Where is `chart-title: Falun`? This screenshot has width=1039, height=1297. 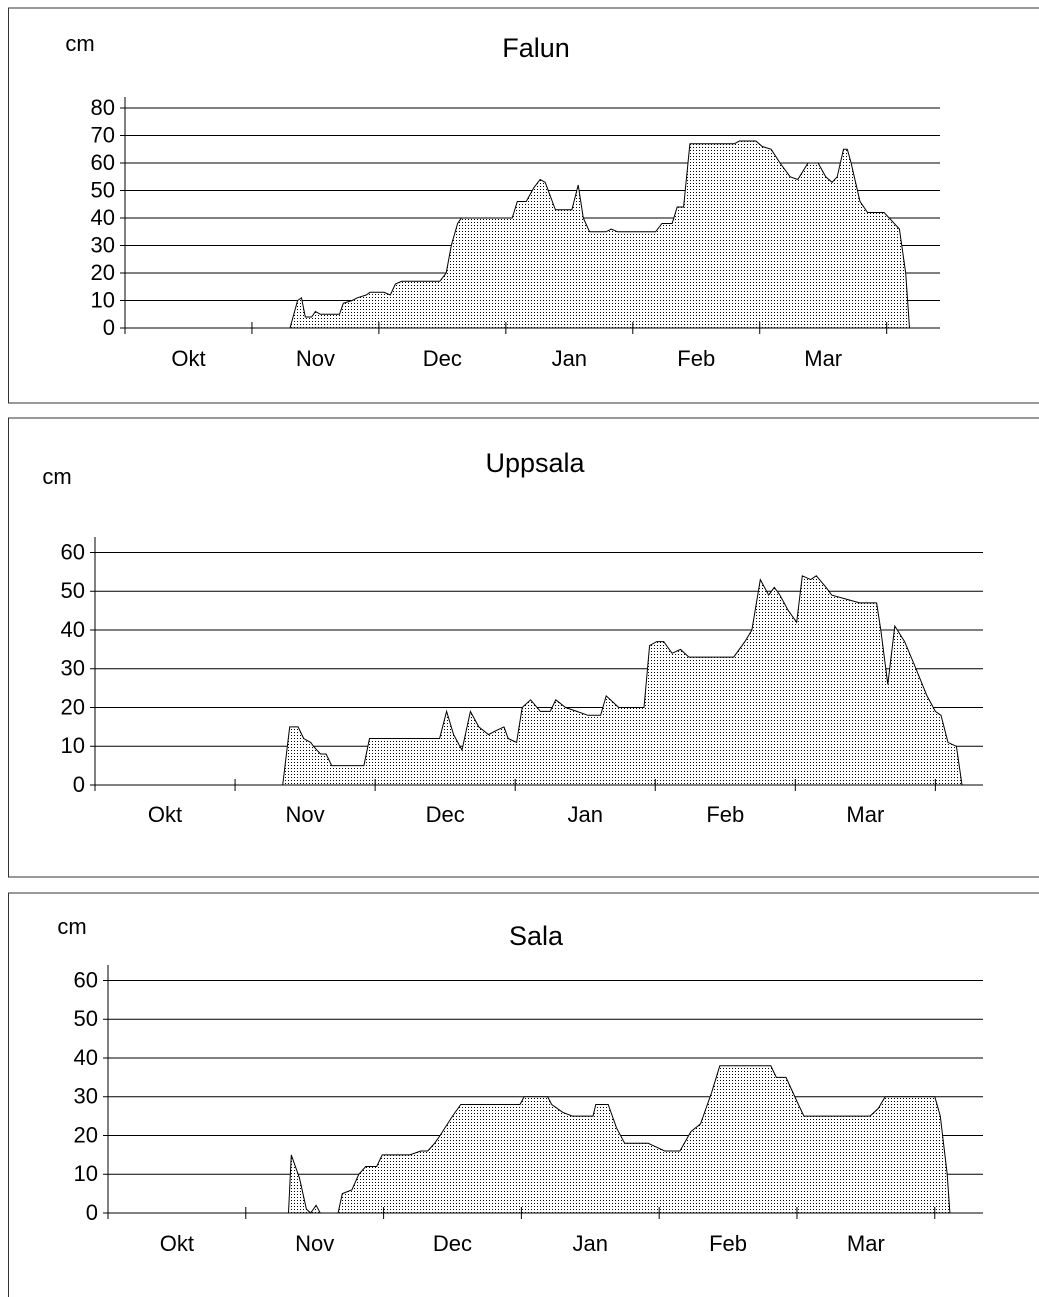 chart-title: Falun is located at coordinates (536, 48).